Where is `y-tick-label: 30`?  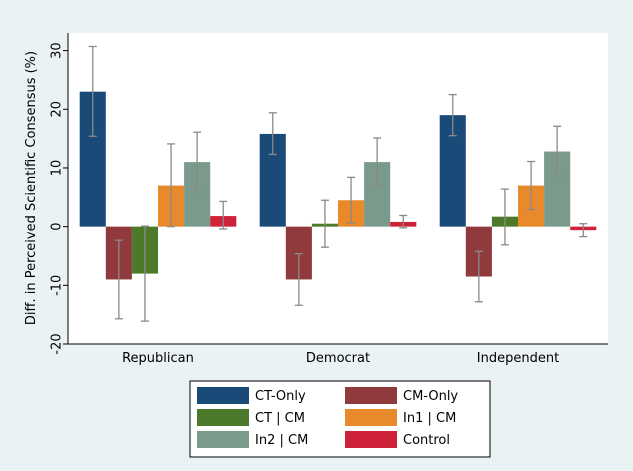
y-tick-label: 30 is located at coordinates (57, 50).